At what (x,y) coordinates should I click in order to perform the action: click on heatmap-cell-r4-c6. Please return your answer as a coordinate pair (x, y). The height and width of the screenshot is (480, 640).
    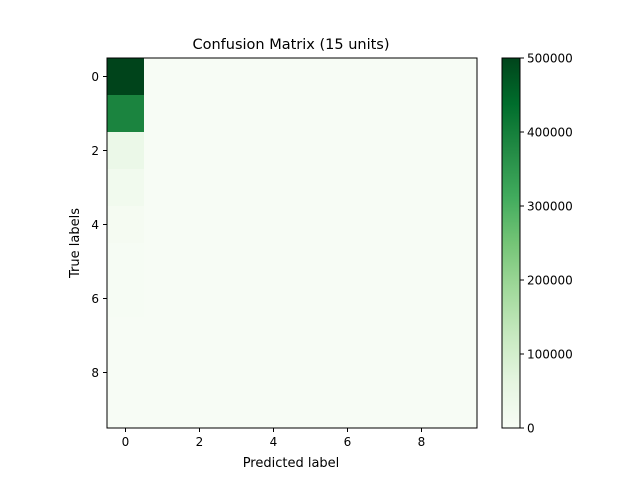
    Looking at the image, I should click on (348, 225).